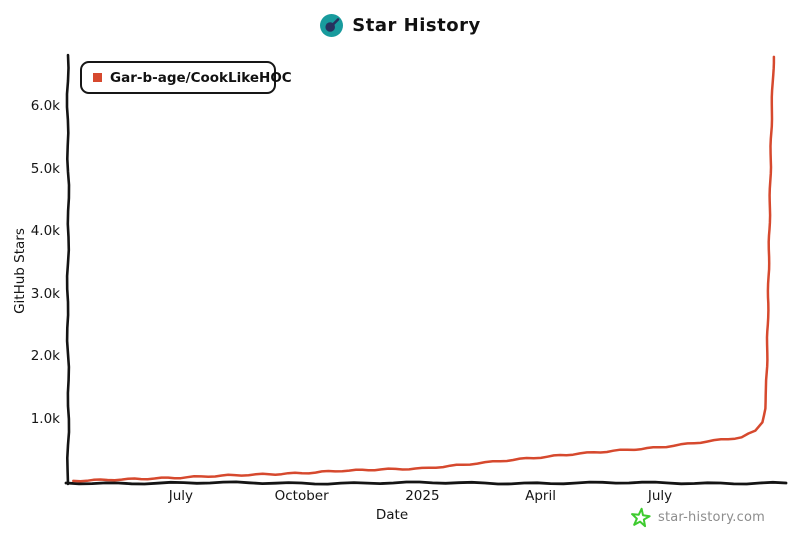 The width and height of the screenshot is (800, 533). Describe the element at coordinates (540, 496) in the screenshot. I see `x-tick-label: April` at that location.